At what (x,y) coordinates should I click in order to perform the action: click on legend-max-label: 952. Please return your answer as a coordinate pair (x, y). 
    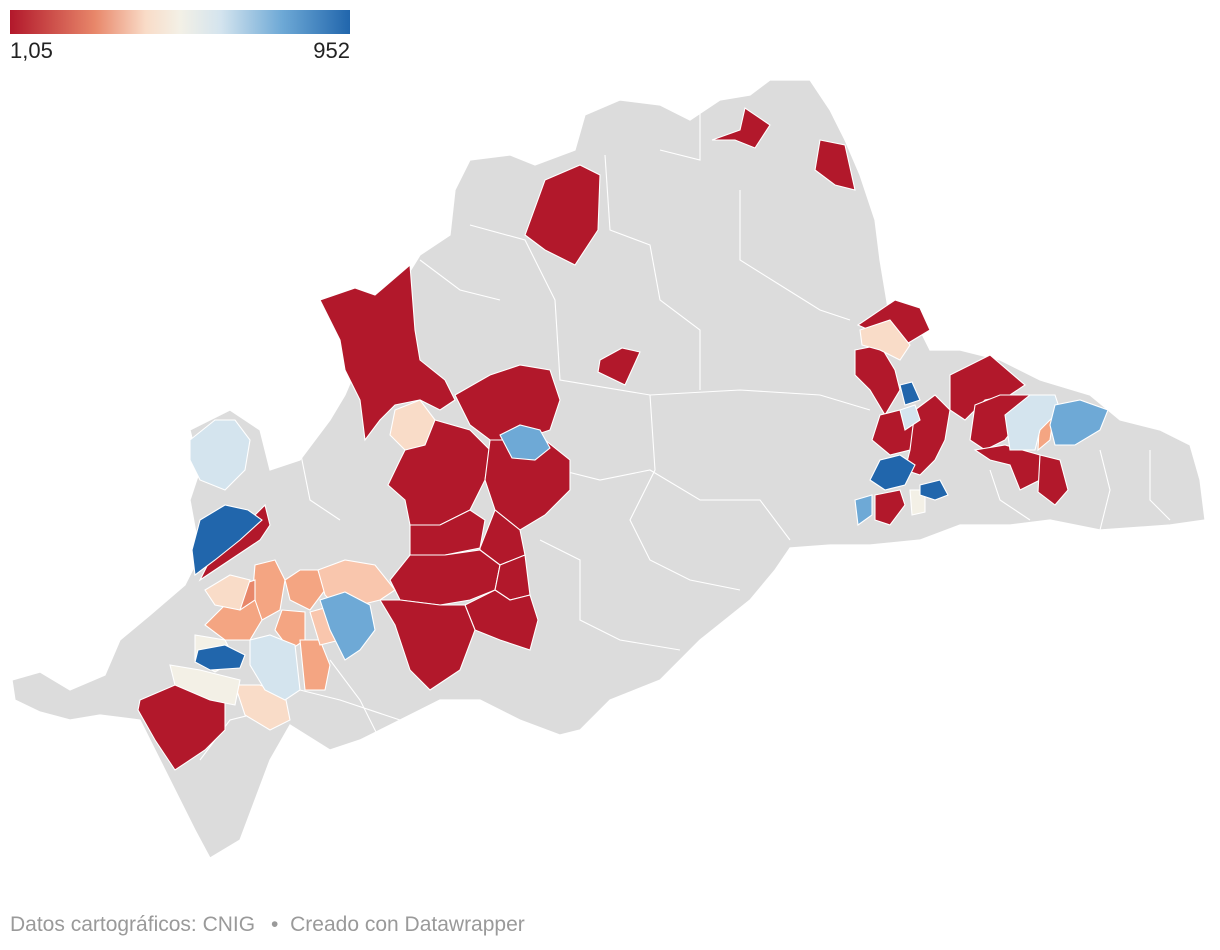
    Looking at the image, I should click on (331, 50).